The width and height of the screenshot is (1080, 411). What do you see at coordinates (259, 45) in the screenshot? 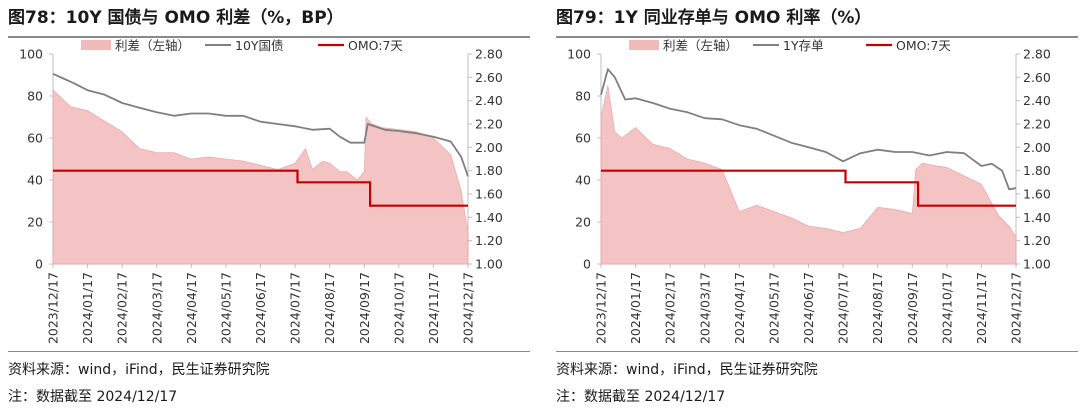
I see `legend-label-yield: 10Y国债` at bounding box center [259, 45].